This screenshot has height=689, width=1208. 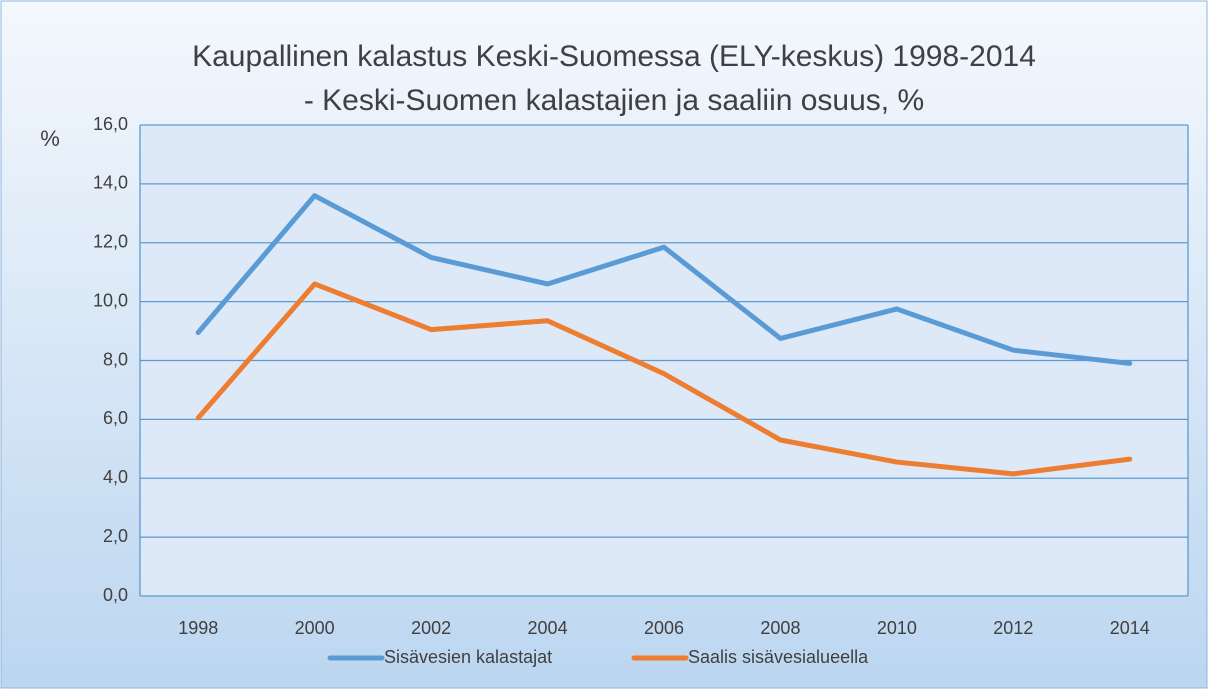 What do you see at coordinates (198, 628) in the screenshot?
I see `x-tick-label: 1998` at bounding box center [198, 628].